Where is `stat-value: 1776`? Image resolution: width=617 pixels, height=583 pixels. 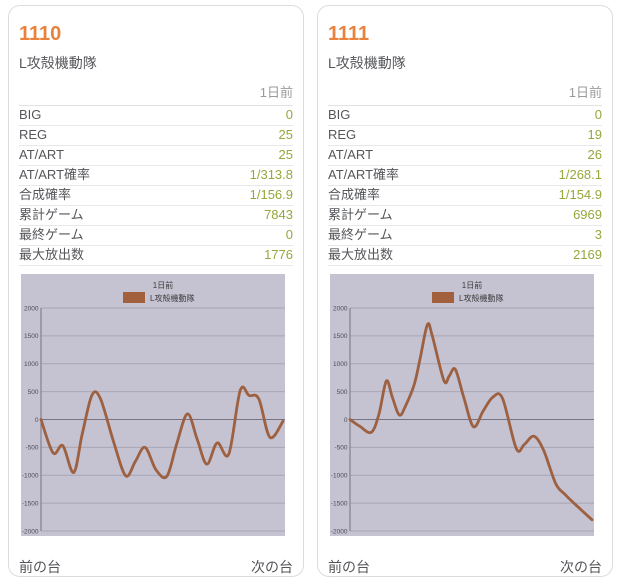 stat-value: 1776 is located at coordinates (241, 255).